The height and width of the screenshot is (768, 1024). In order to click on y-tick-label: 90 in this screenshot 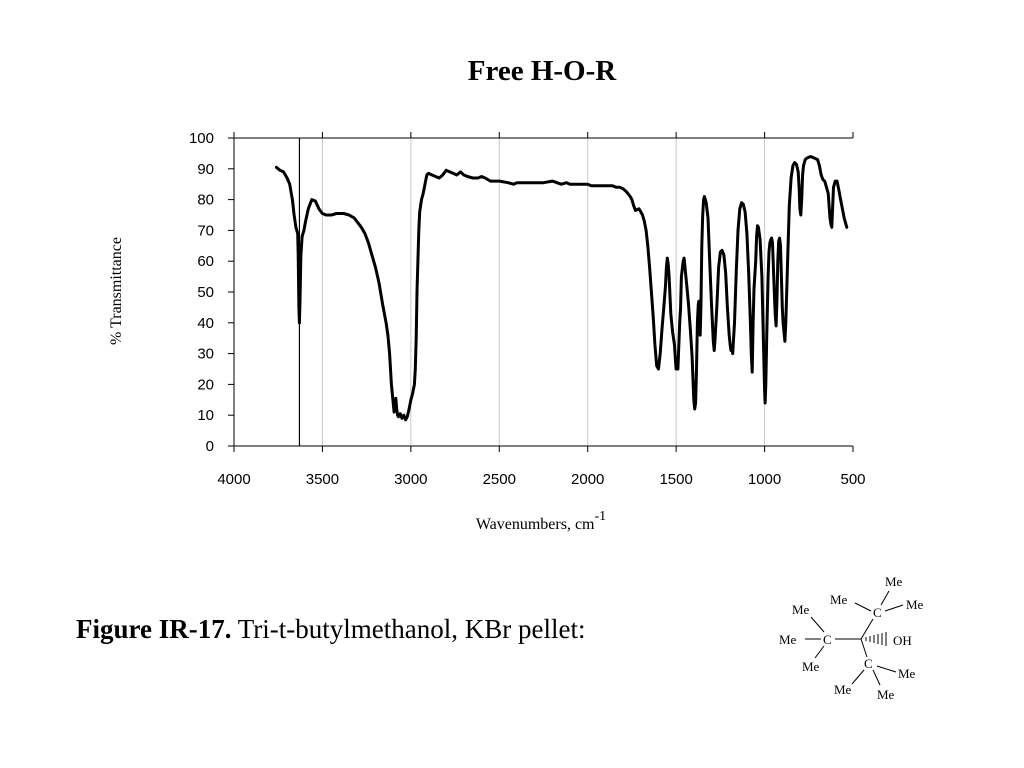, I will do `click(205, 169)`.